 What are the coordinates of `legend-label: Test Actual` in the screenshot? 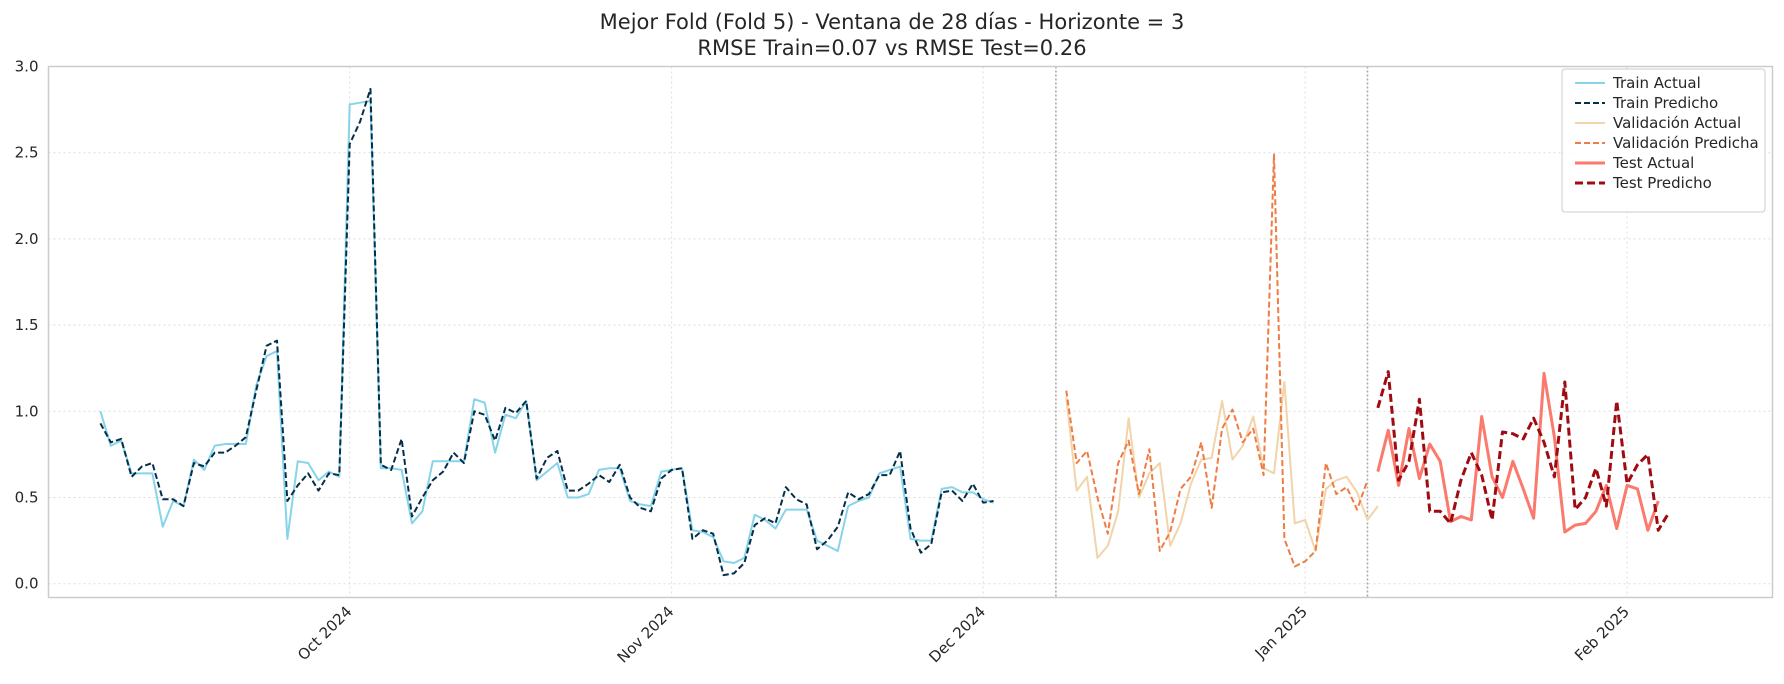 It's located at (1653, 163).